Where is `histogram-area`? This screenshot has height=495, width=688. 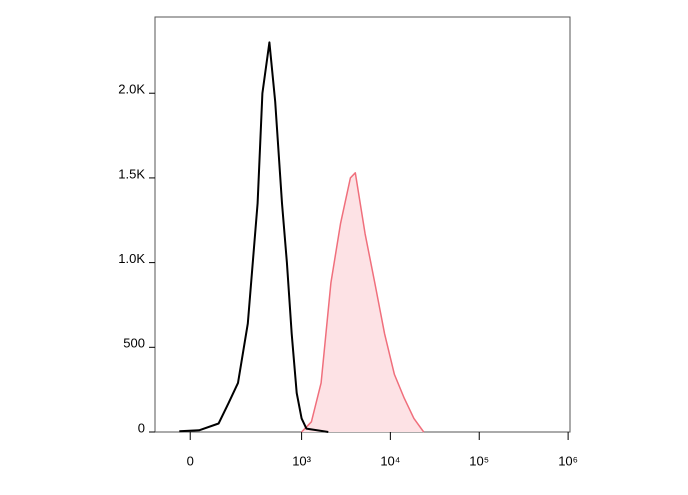
histogram-area is located at coordinates (362, 302).